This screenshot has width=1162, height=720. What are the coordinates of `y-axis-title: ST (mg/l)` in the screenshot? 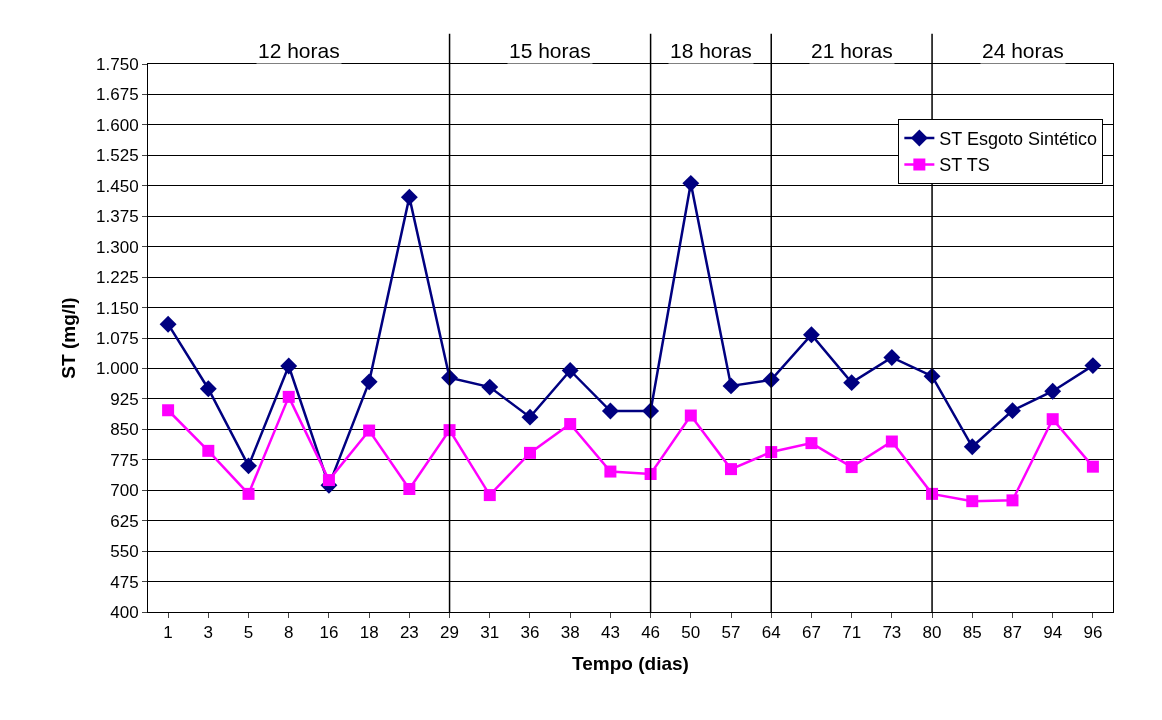 It's located at (68, 338).